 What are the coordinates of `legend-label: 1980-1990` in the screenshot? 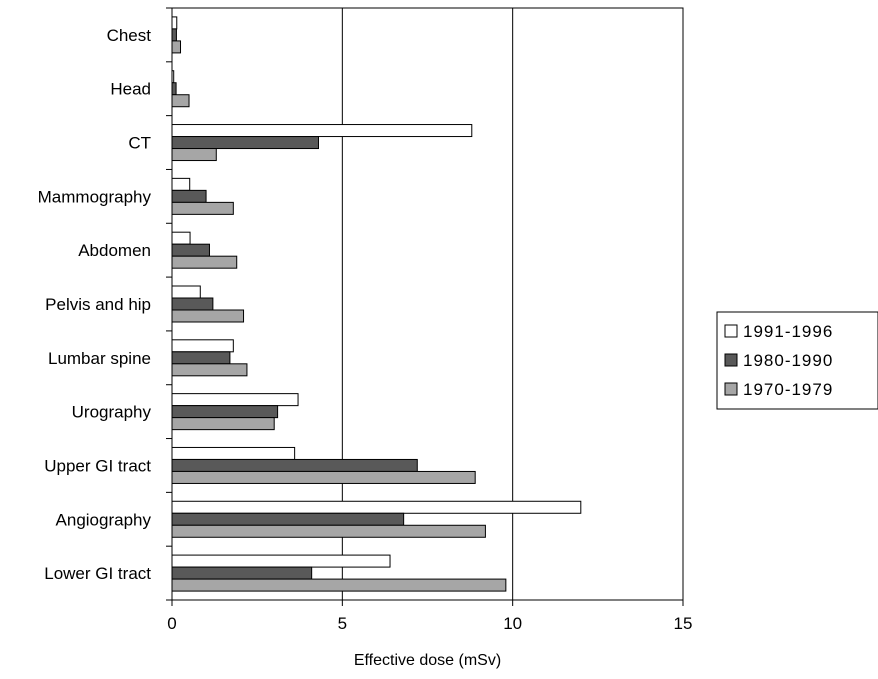 It's located at (788, 360).